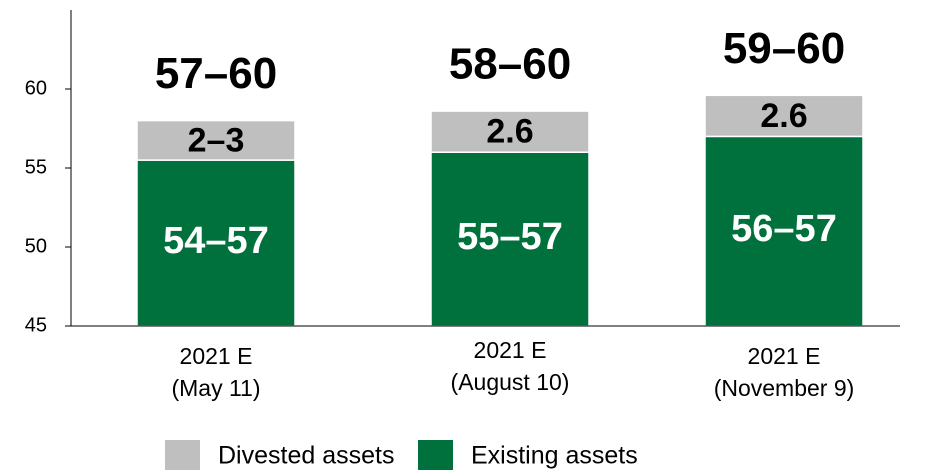 The width and height of the screenshot is (930, 471). I want to click on total-label: 57–60, so click(216, 73).